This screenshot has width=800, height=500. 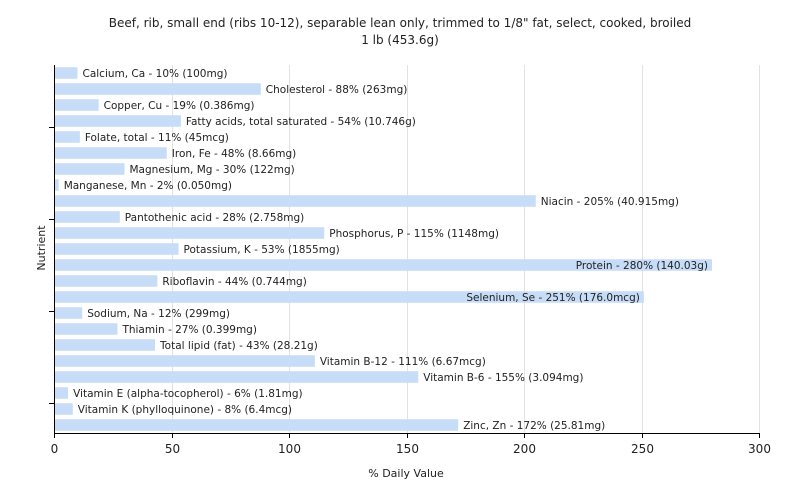 What do you see at coordinates (337, 90) in the screenshot?
I see `bar-label: Cholesterol - 88% (263mg)` at bounding box center [337, 90].